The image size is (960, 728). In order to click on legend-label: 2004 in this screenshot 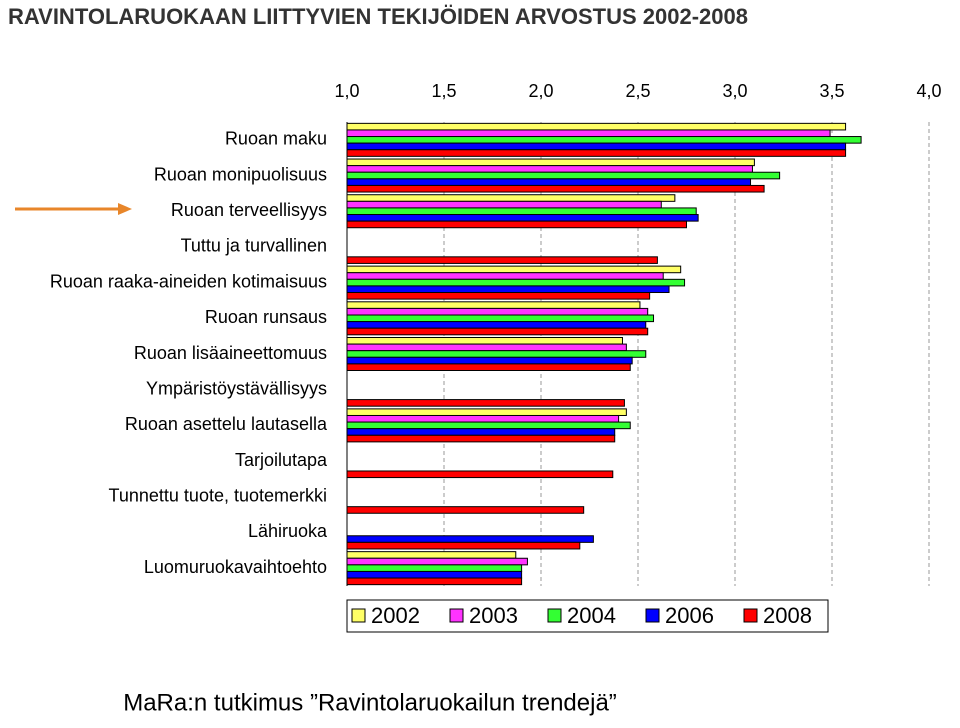, I will do `click(591, 615)`.